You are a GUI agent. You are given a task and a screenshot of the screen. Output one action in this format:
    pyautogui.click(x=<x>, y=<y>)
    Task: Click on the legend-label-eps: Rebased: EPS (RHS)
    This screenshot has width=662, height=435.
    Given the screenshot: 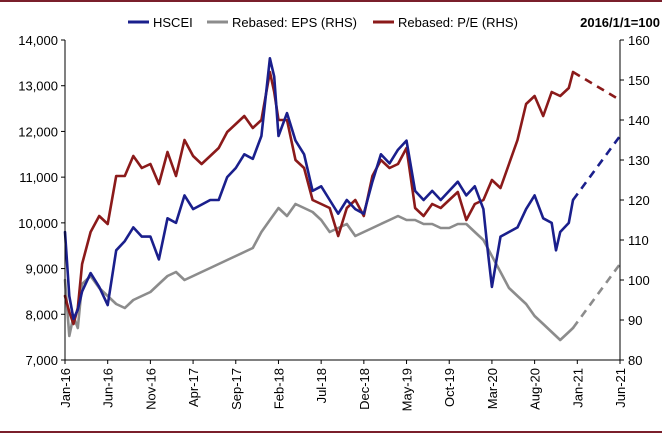 What is the action you would take?
    pyautogui.click(x=294, y=22)
    